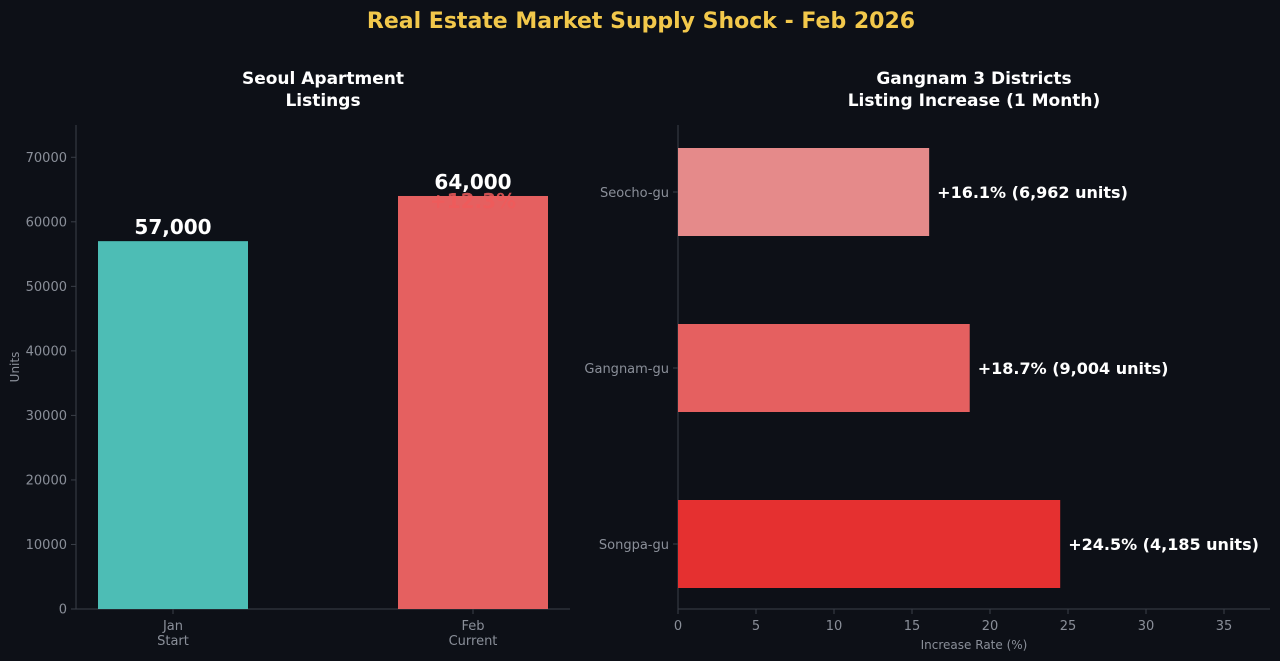  Describe the element at coordinates (1224, 626) in the screenshot. I see `right-x-tick-label: 35` at that location.